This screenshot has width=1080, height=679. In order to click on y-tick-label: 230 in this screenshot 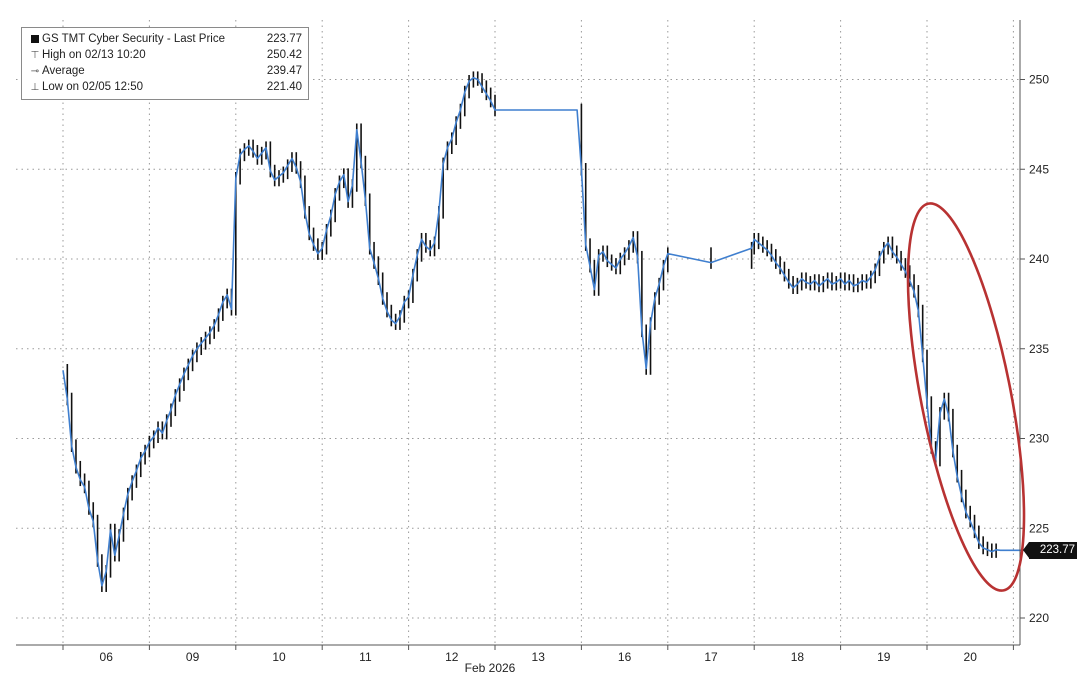, I will do `click(1039, 439)`.